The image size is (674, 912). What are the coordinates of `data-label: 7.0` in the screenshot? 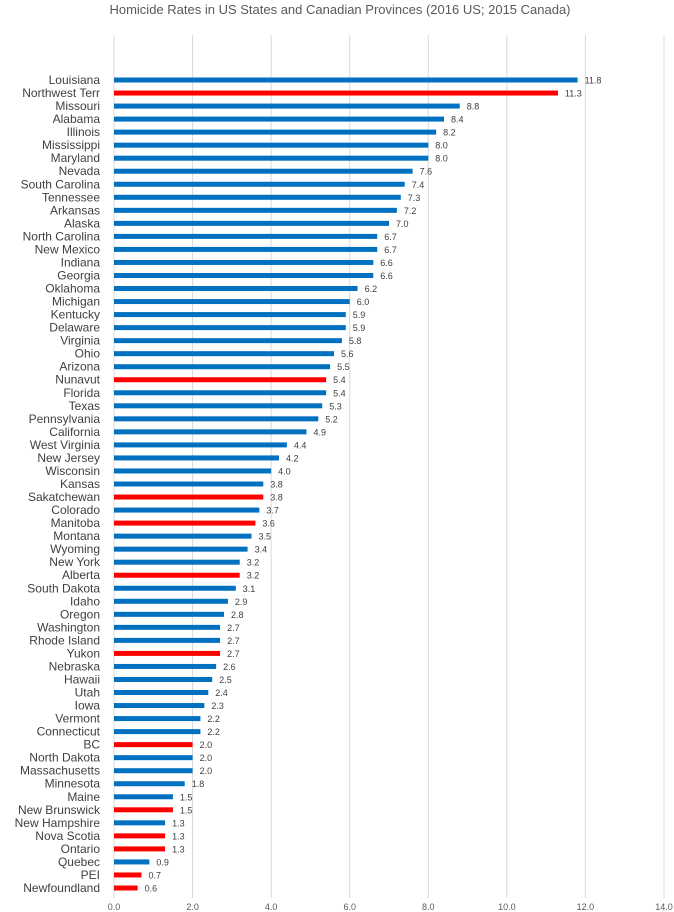 It's located at (402, 224).